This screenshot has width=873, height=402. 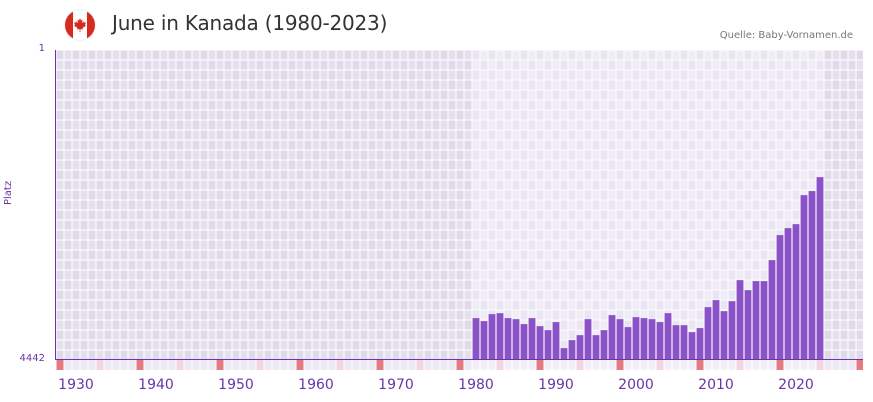 What do you see at coordinates (700, 344) in the screenshot?
I see `bar-2008` at bounding box center [700, 344].